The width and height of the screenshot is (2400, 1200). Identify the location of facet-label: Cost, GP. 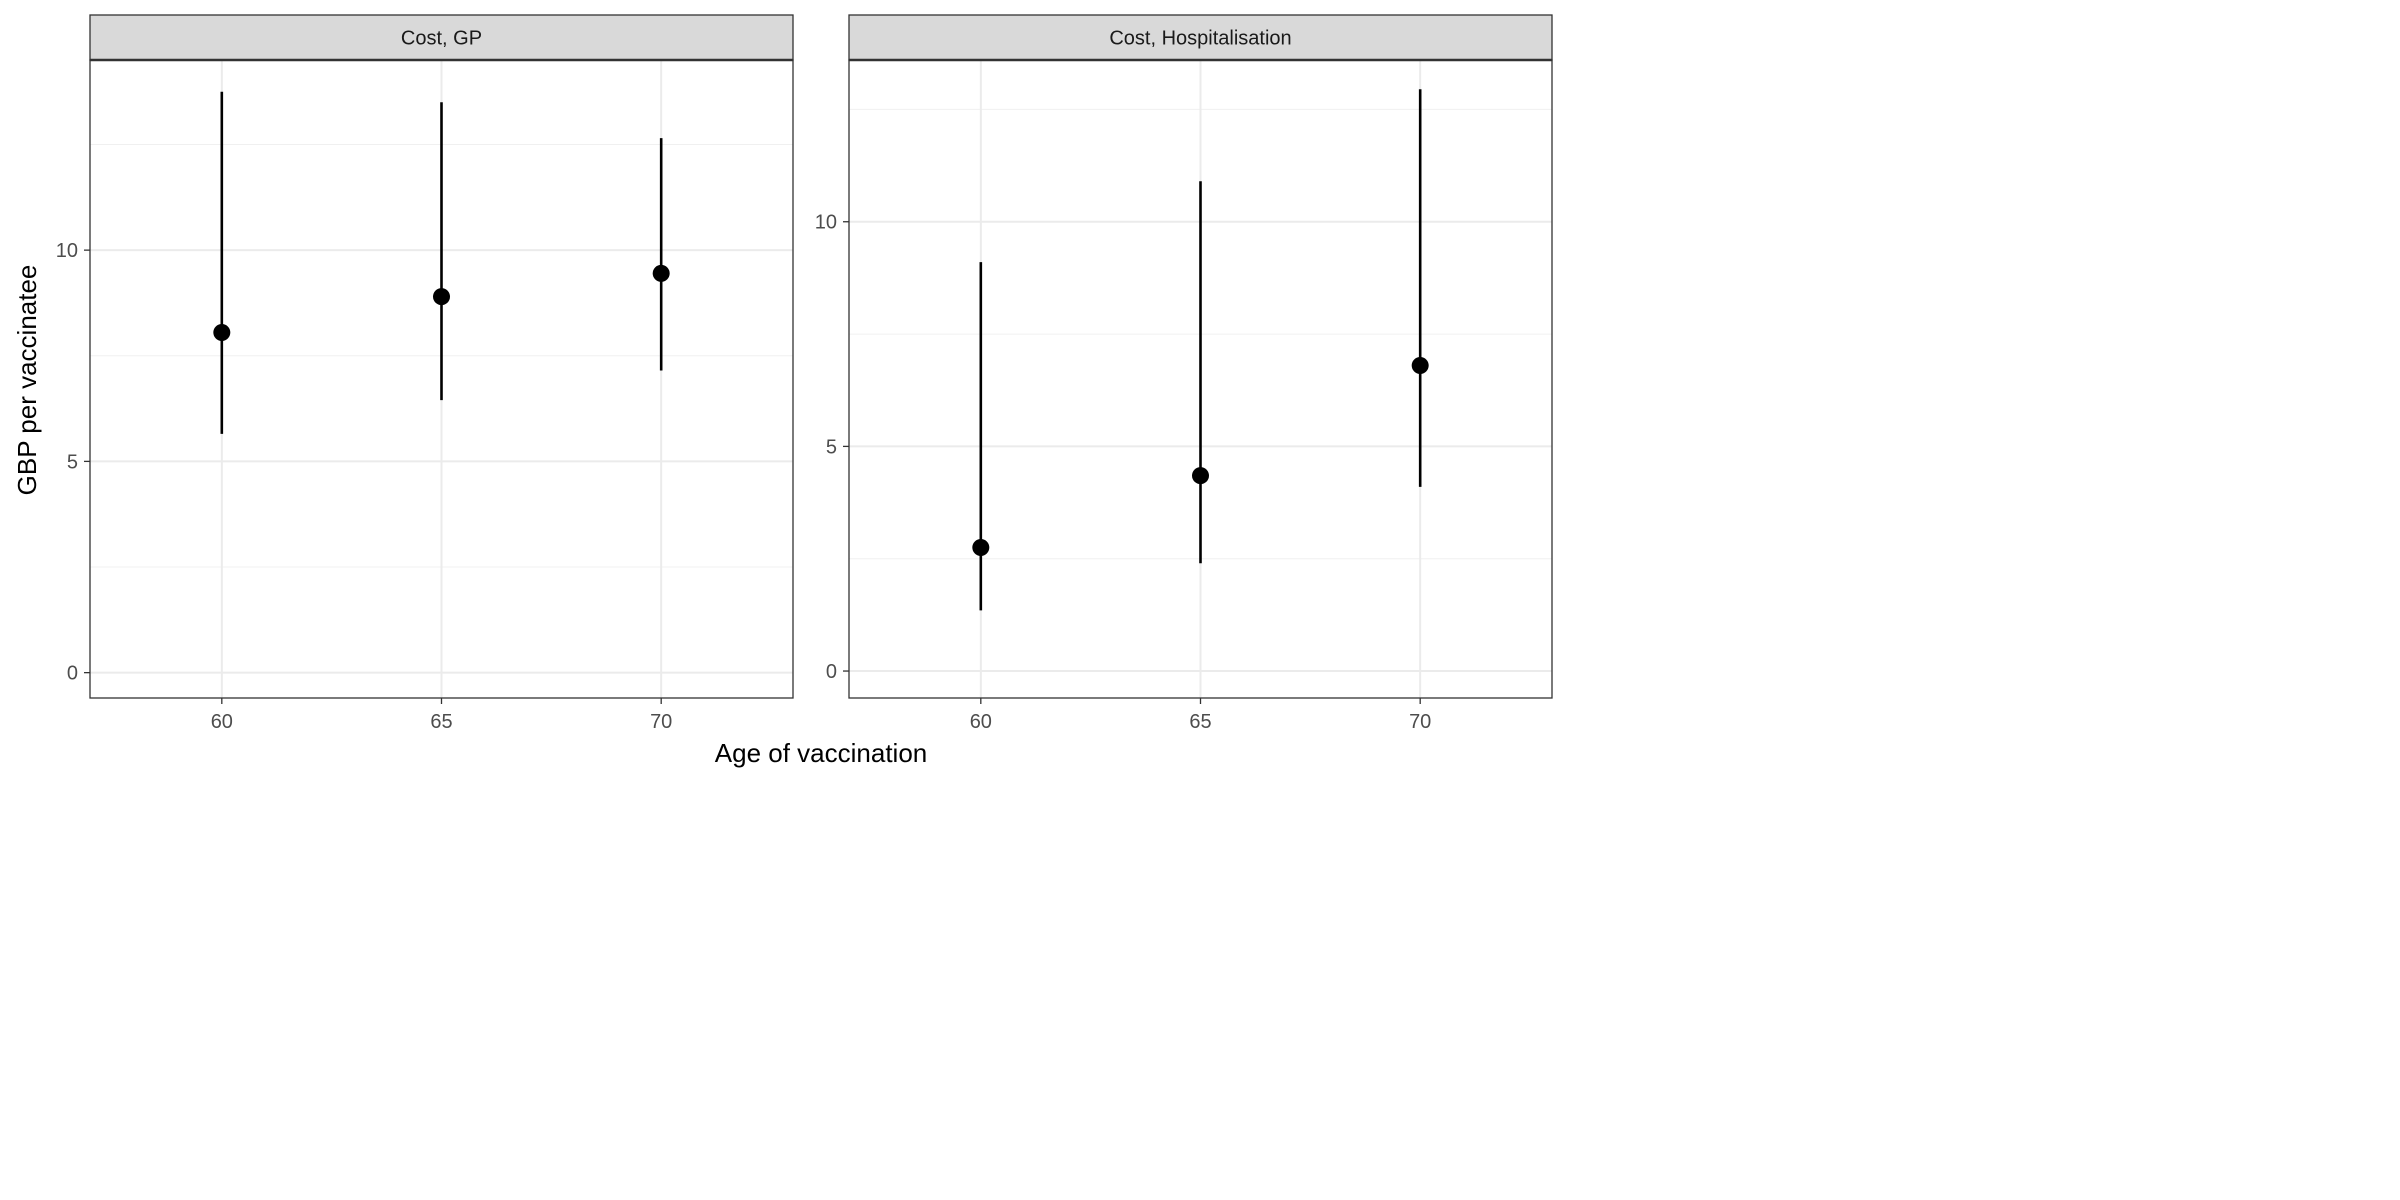
(441, 39).